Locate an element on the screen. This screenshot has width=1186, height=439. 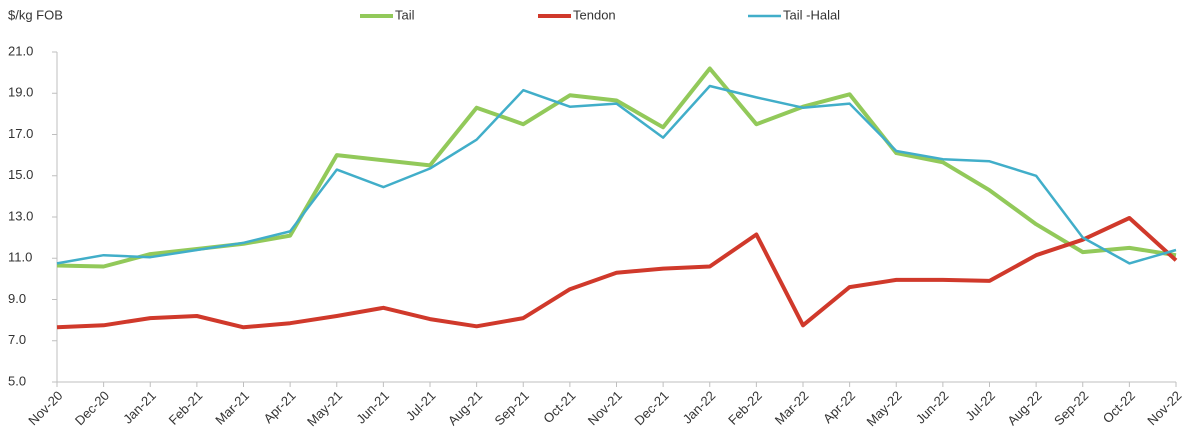
x-tick-label: Dec-21 is located at coordinates (651, 408).